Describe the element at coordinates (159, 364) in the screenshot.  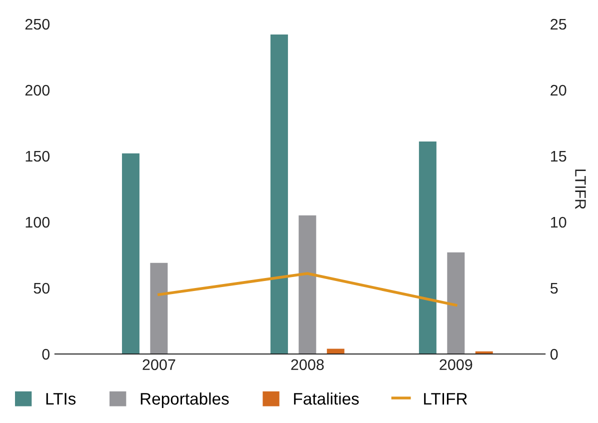
I see `x-tick-label: 2007` at that location.